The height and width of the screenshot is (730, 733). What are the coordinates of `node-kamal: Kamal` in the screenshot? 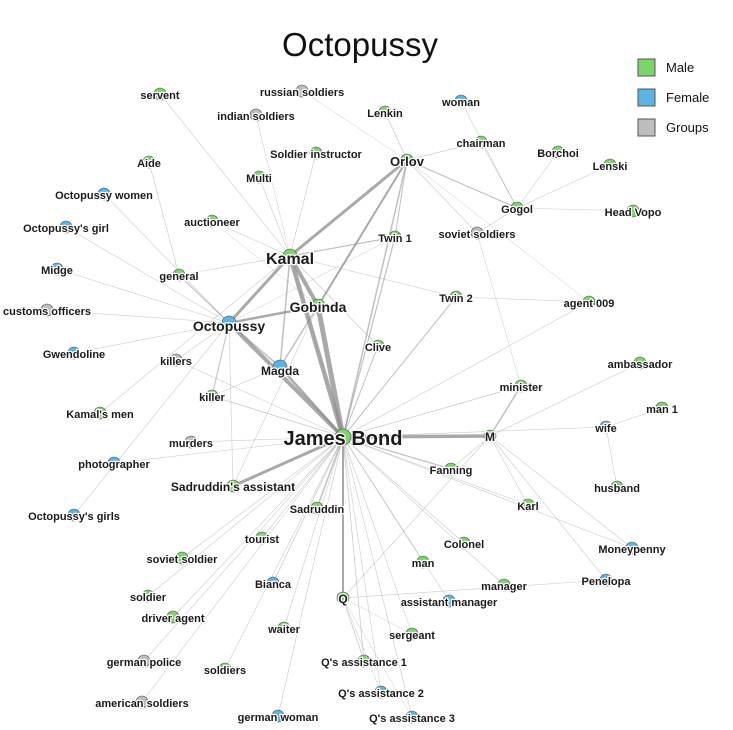 It's located at (290, 258).